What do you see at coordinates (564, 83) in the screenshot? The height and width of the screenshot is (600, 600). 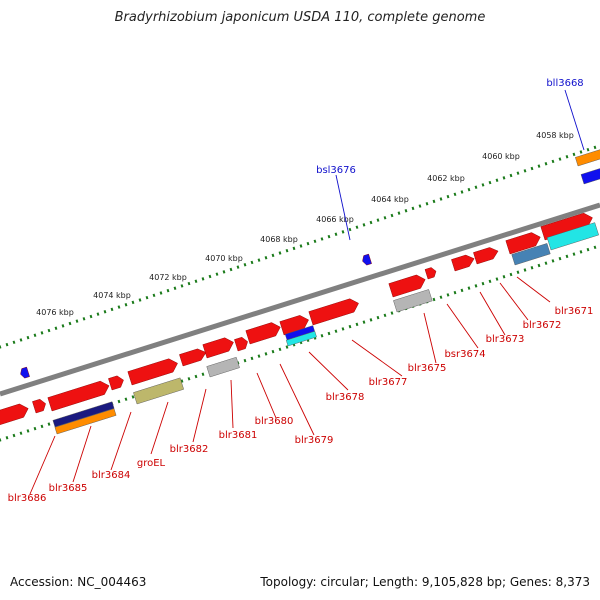 I see `gene-label: bll3668` at bounding box center [564, 83].